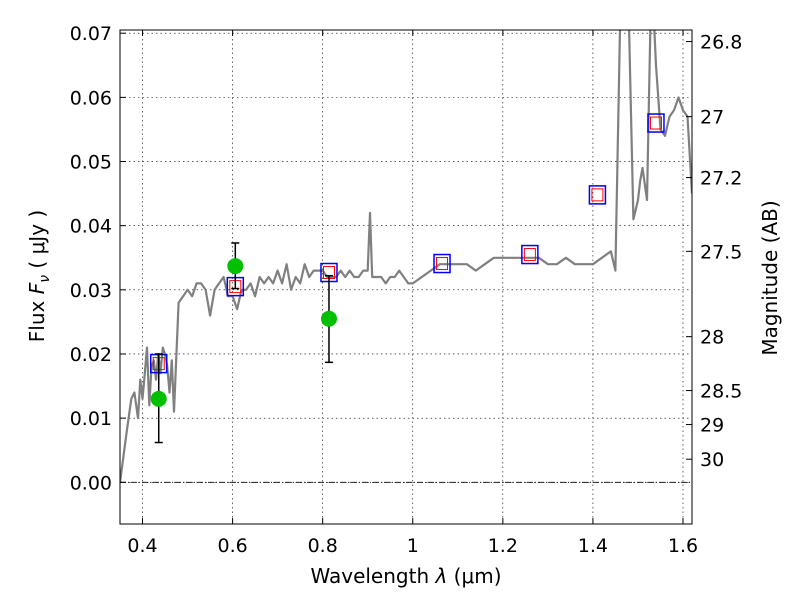 This screenshot has height=600, width=800. Describe the element at coordinates (91, 163) in the screenshot. I see `y-tick-label: 0.05` at that location.